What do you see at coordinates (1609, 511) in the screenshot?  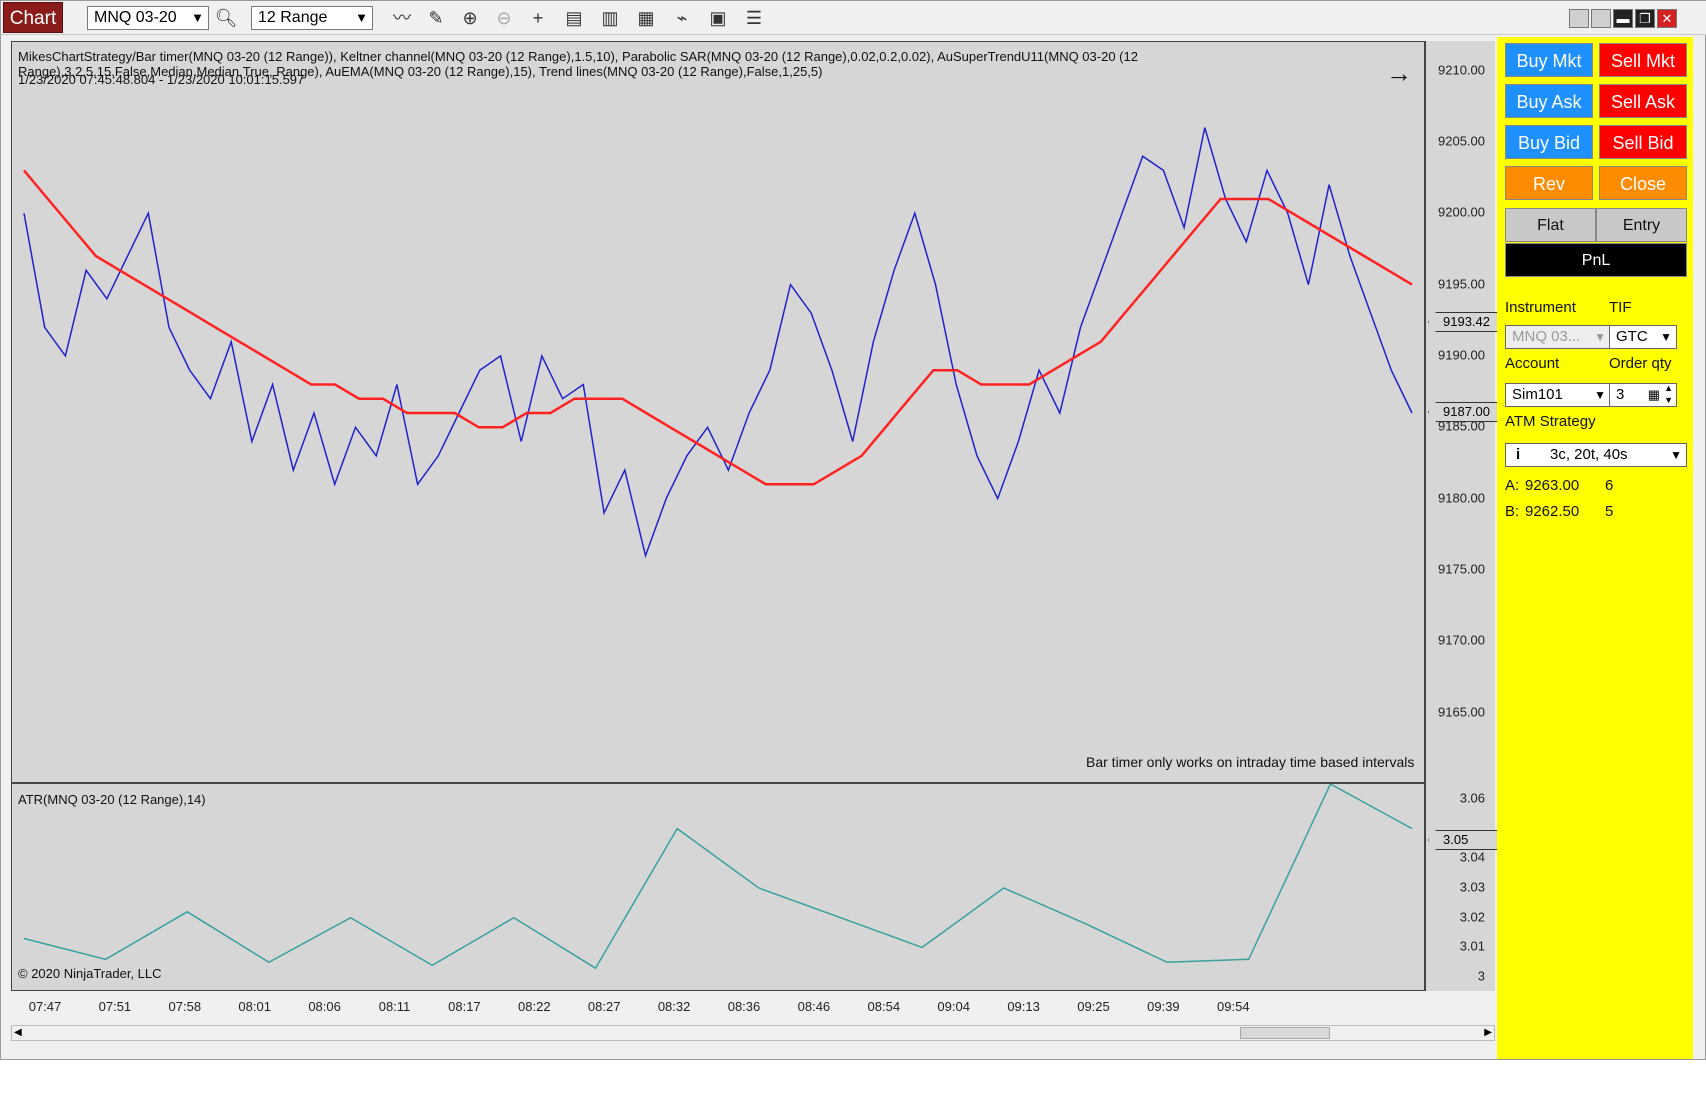 I see `bid-size: 5` at bounding box center [1609, 511].